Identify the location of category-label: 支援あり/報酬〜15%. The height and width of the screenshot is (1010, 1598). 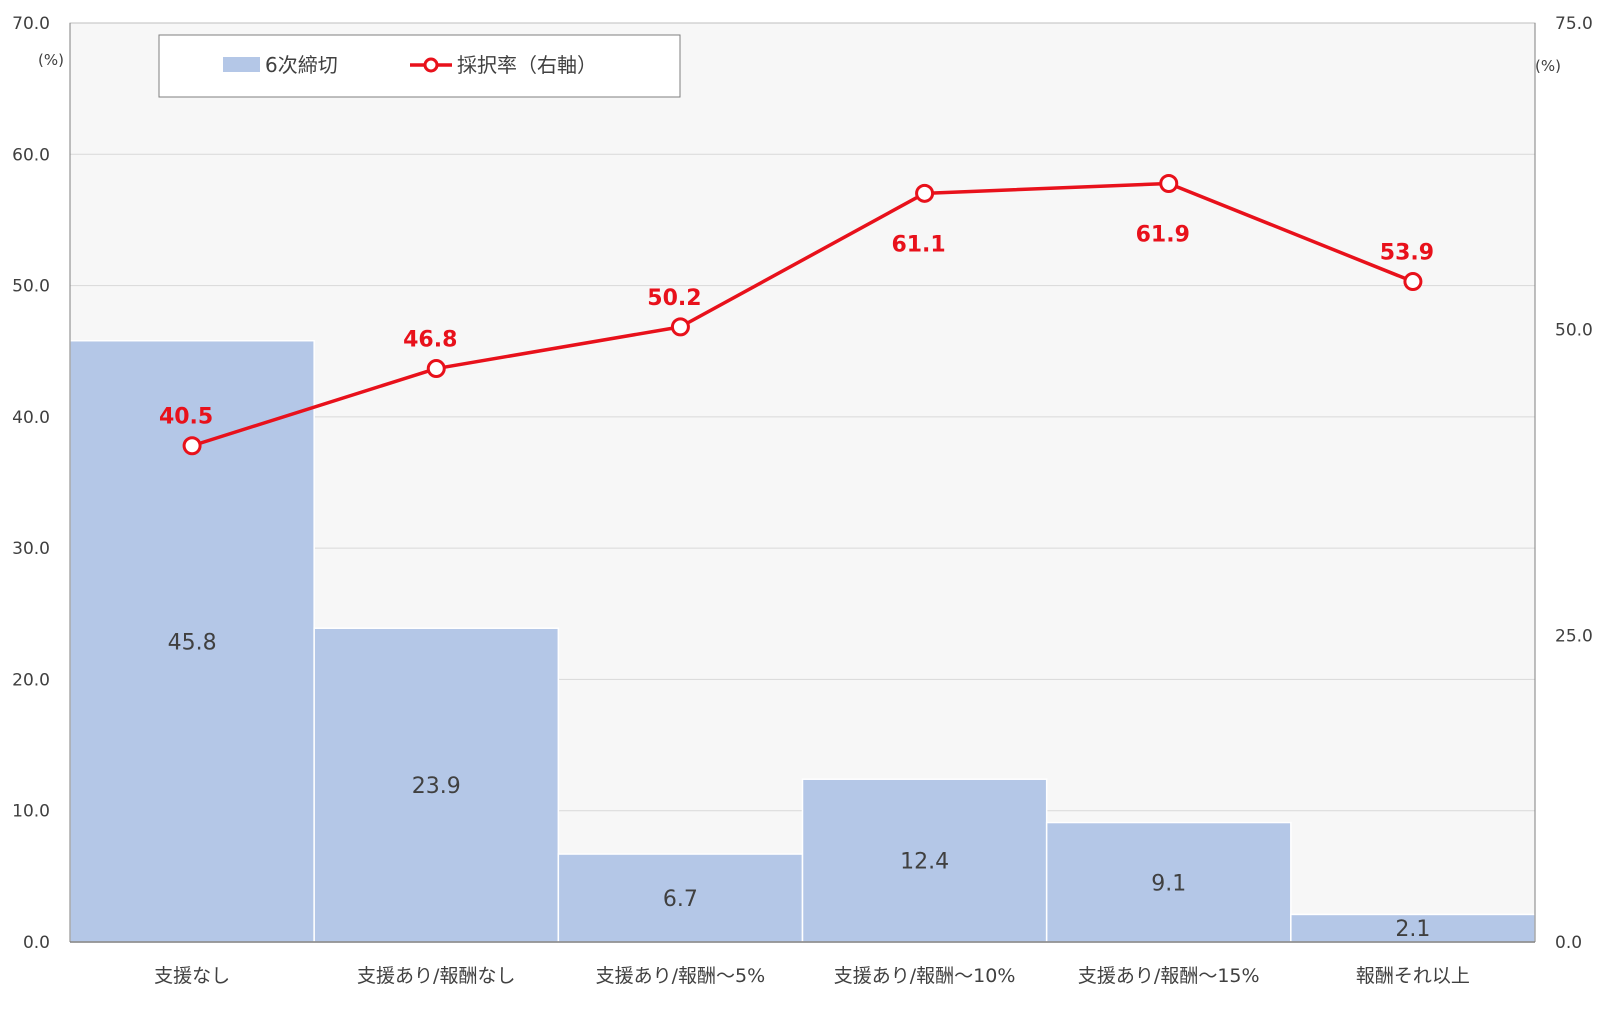
(1169, 976).